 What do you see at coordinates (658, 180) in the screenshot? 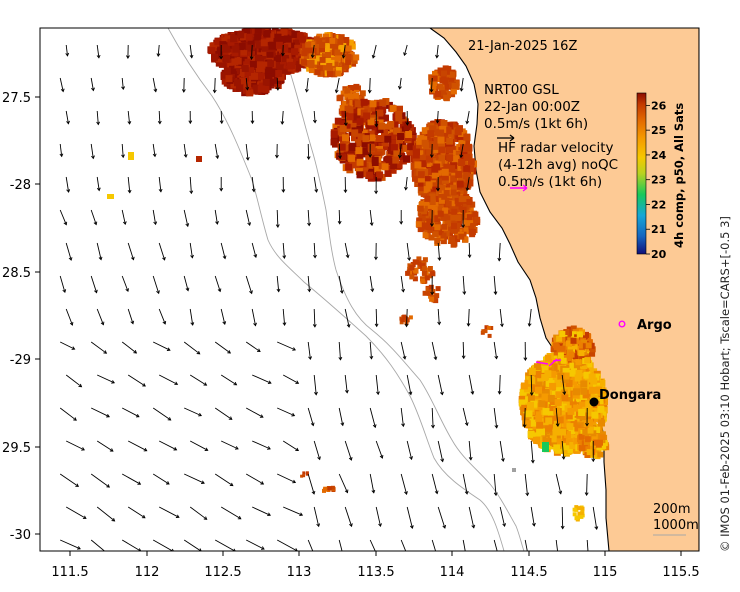
I see `colorbar-tick-label: 23` at bounding box center [658, 180].